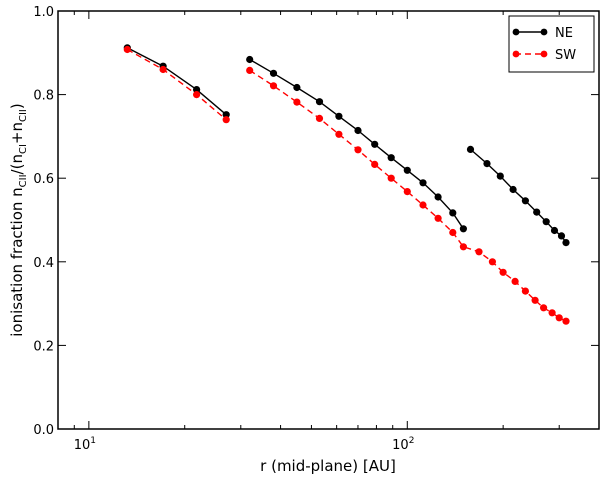 The image size is (600, 479). Describe the element at coordinates (544, 44) in the screenshot. I see `legend-items: NE SW` at that location.